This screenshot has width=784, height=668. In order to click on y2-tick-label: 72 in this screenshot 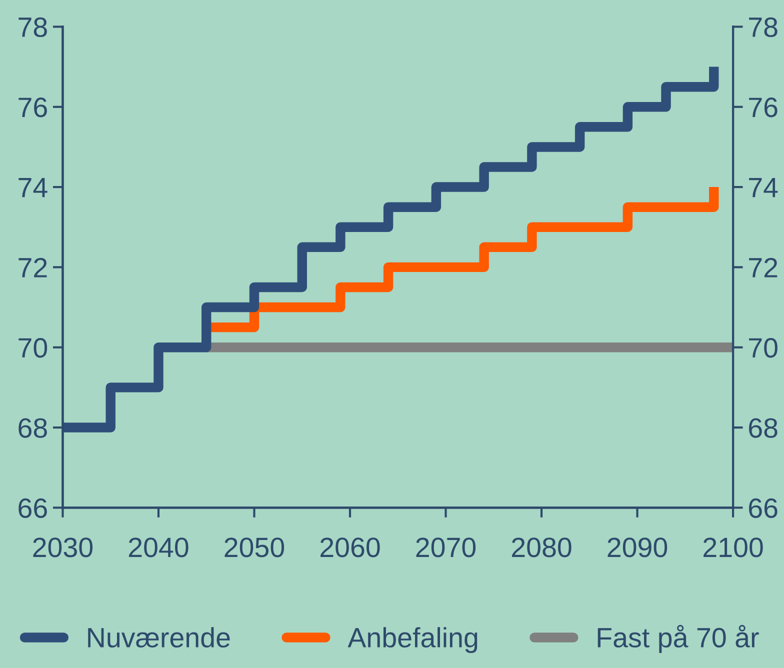, I will do `click(763, 268)`.